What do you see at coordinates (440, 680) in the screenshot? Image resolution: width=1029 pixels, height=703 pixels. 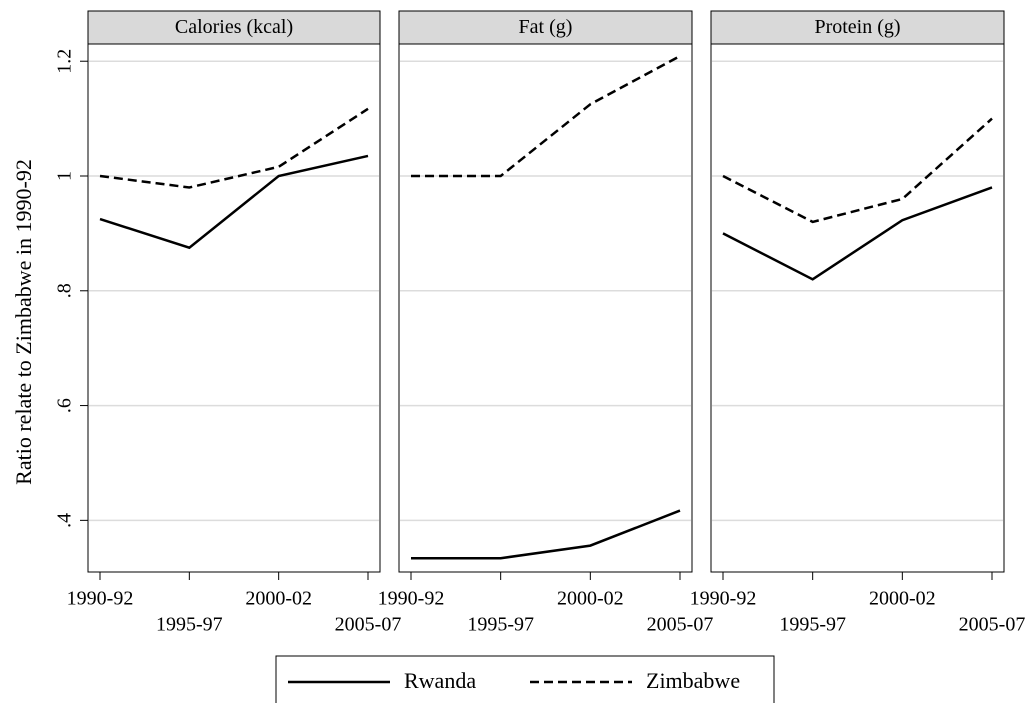 I see `legend-label: Rwanda` at bounding box center [440, 680].